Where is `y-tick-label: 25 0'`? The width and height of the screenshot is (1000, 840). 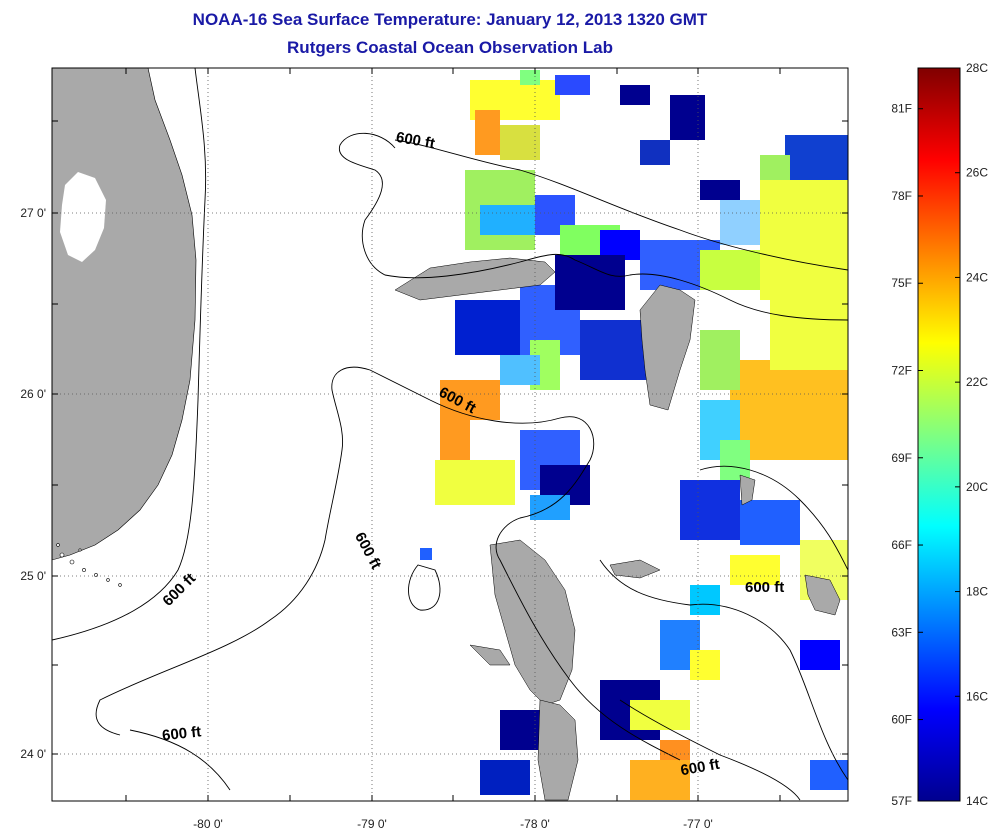 y-tick-label: 25 0' is located at coordinates (33, 576).